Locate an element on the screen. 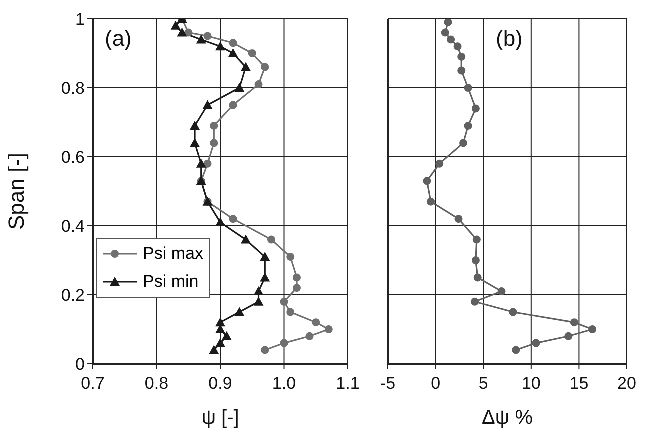 This screenshot has width=645, height=438. legend-label: Psi min is located at coordinates (171, 282).